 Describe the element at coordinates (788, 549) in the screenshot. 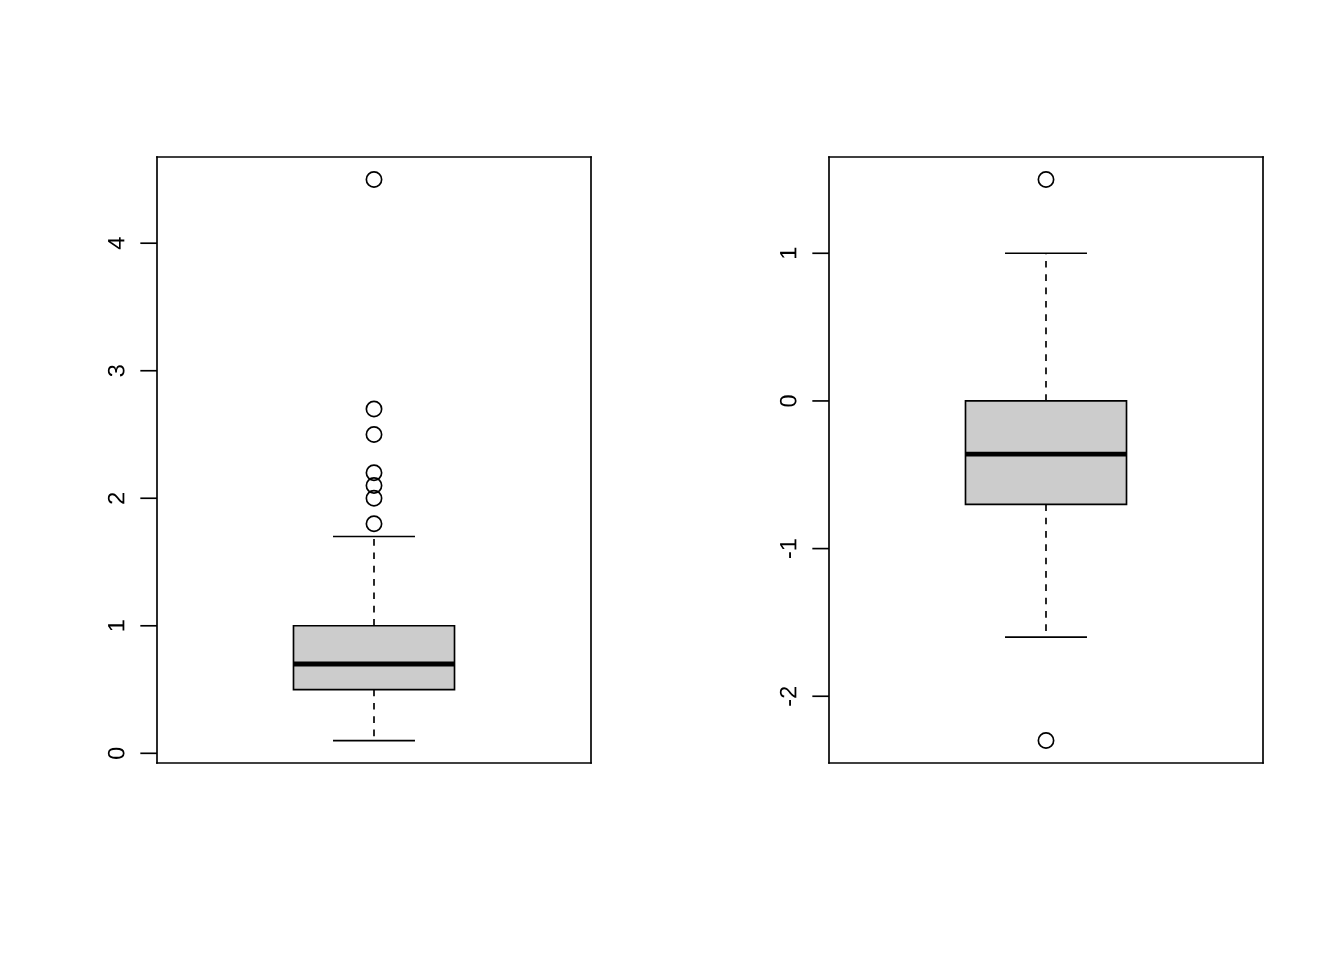

I see `y-tick-label: -1` at that location.